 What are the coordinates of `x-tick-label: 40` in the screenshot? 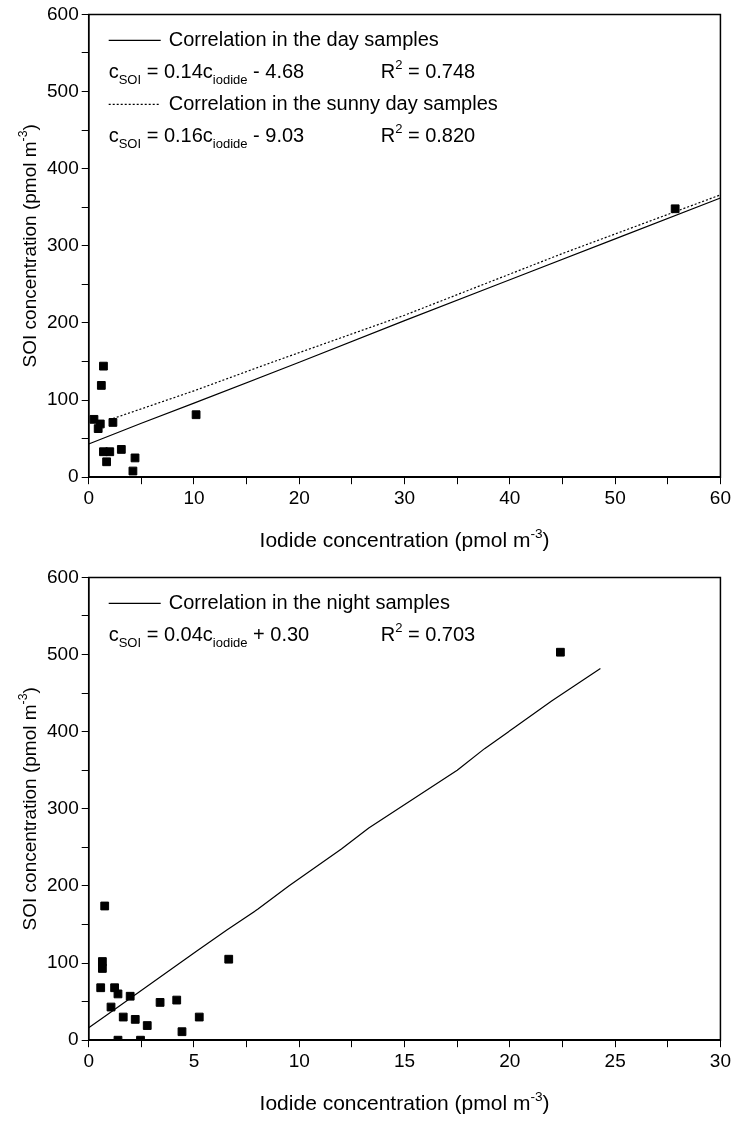 It's located at (510, 497).